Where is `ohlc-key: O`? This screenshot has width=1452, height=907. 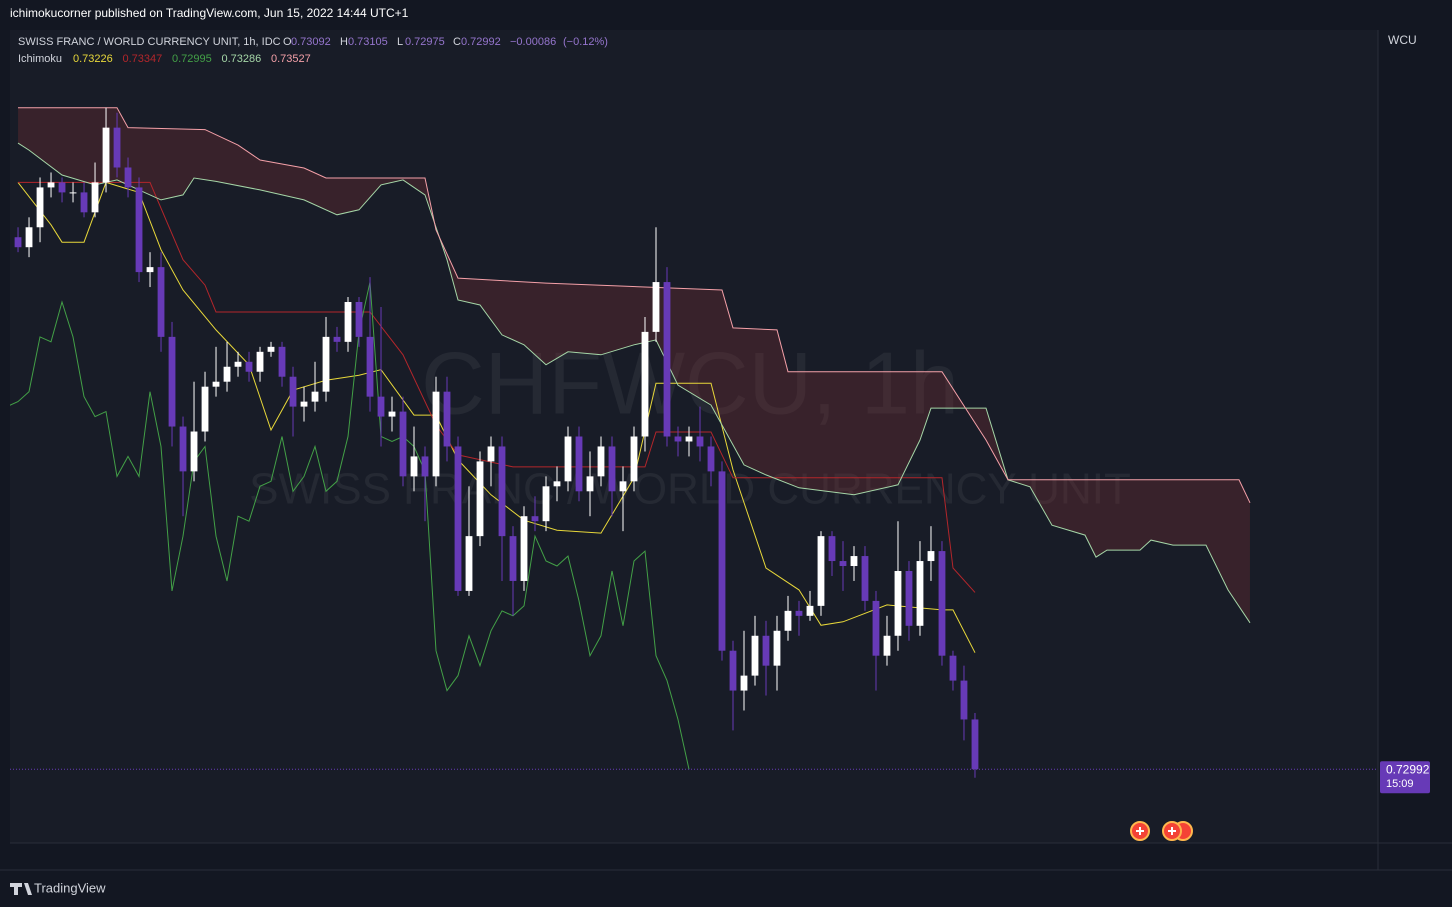 ohlc-key: O is located at coordinates (287, 42).